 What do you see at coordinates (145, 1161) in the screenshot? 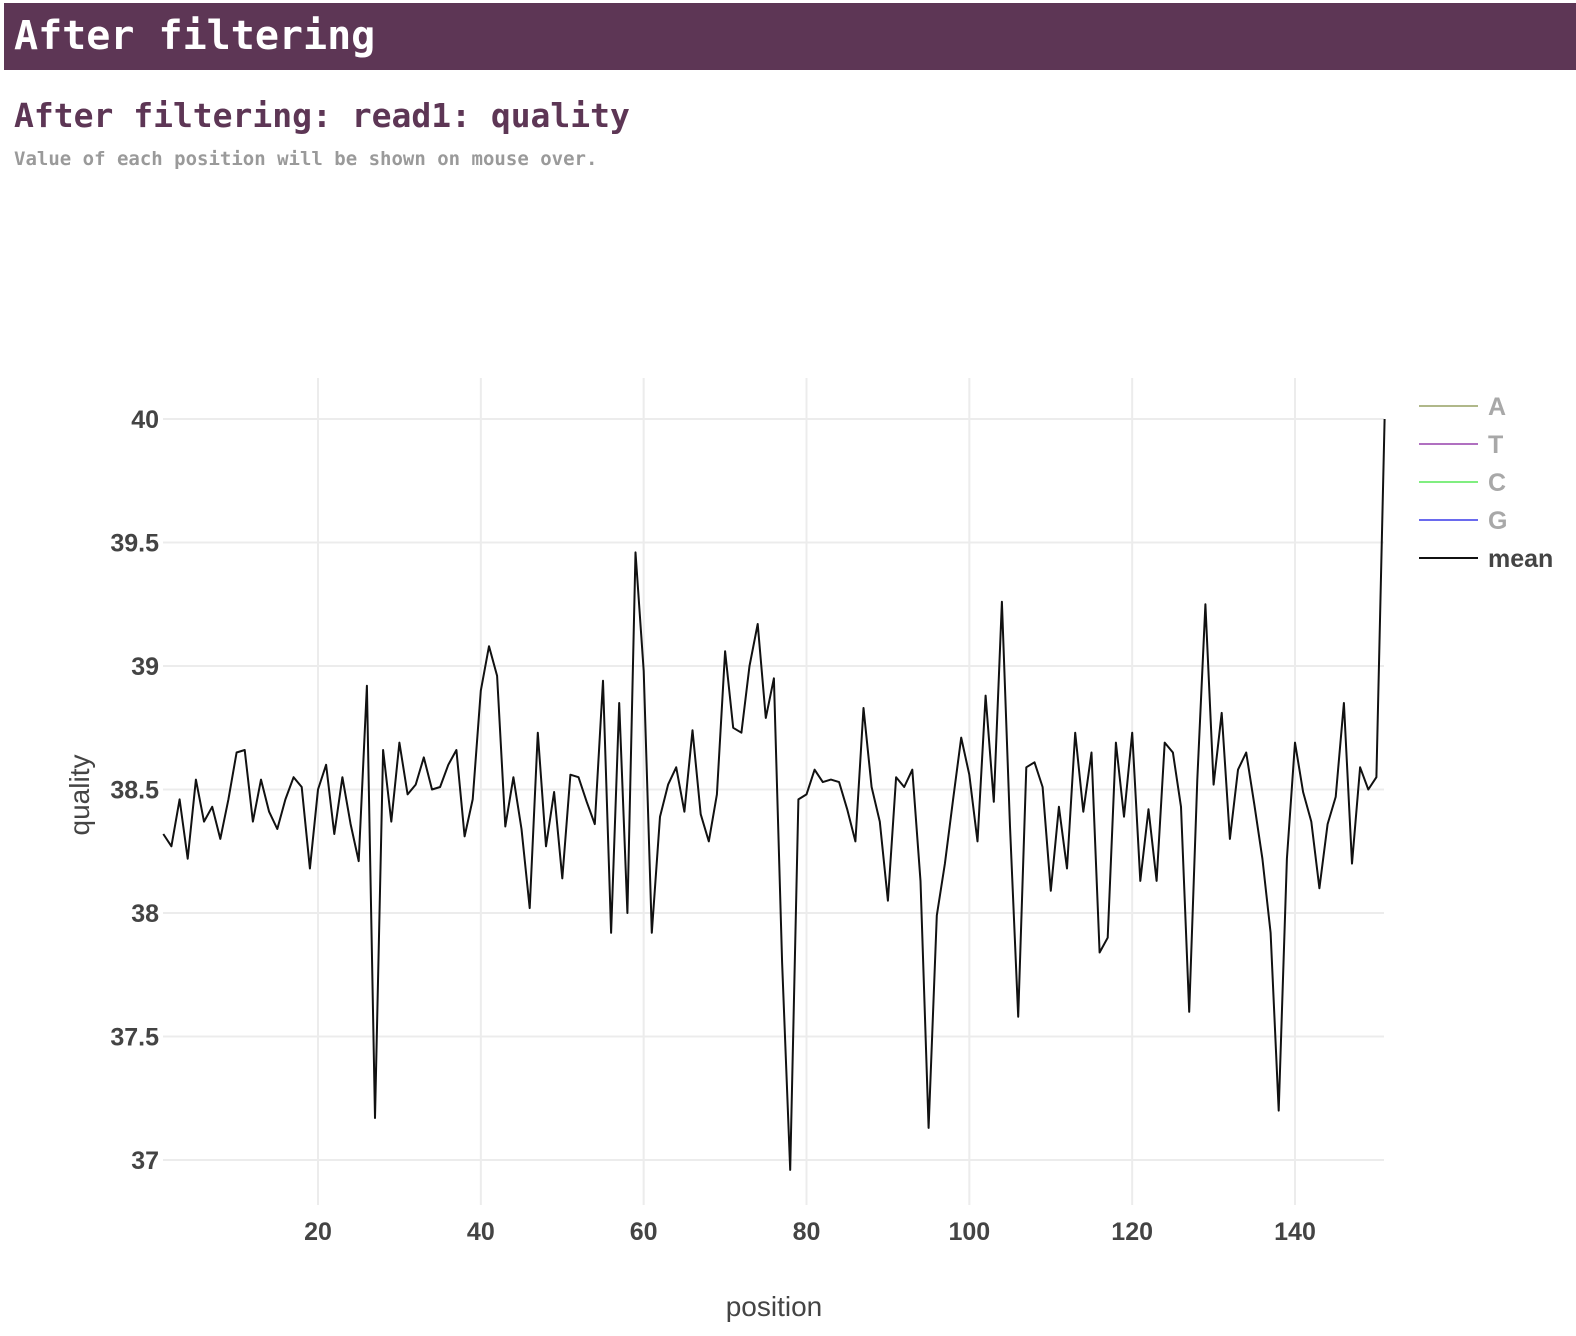
I see `y-tick-label: 37` at bounding box center [145, 1161].